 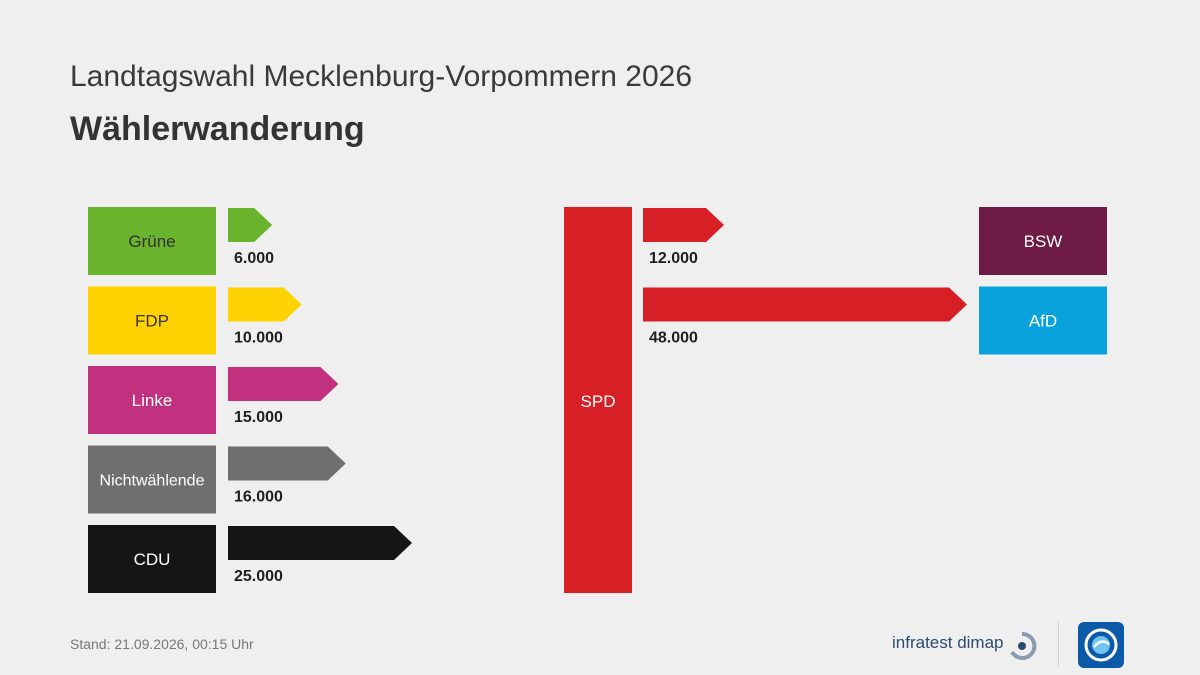 I want to click on party-box-bsw, so click(x=1043, y=241).